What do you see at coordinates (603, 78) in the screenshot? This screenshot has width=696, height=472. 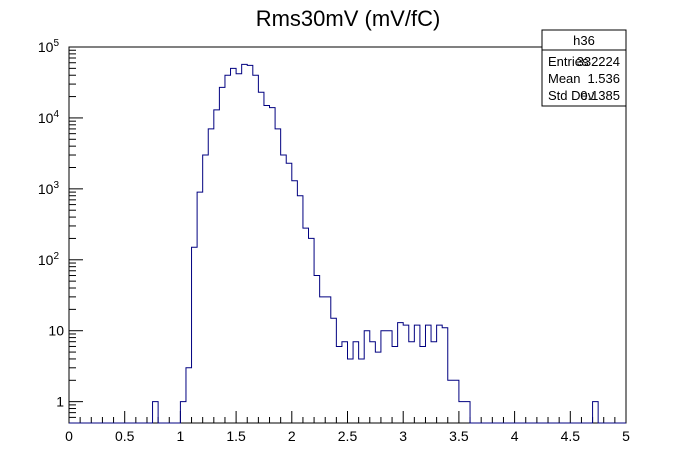 I see `stats-mean-value: 1.536` at bounding box center [603, 78].